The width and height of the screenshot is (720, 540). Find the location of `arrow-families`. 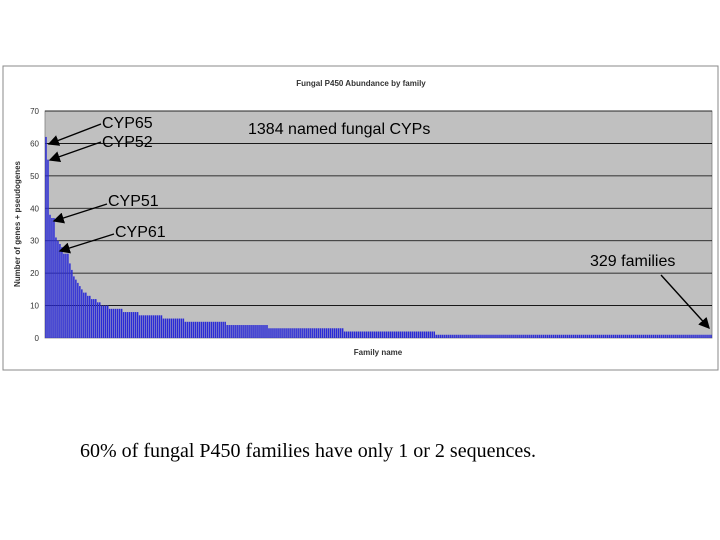

arrow-families is located at coordinates (685, 302).